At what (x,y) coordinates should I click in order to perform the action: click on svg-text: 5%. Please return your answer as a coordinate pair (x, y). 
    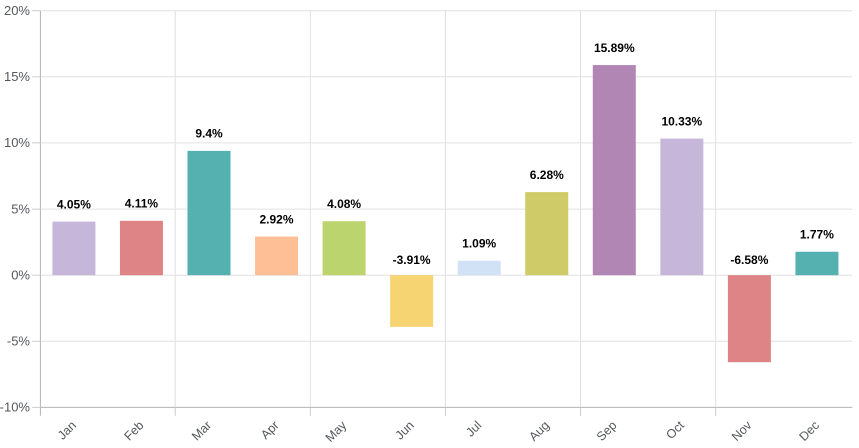
    Looking at the image, I should click on (20, 208).